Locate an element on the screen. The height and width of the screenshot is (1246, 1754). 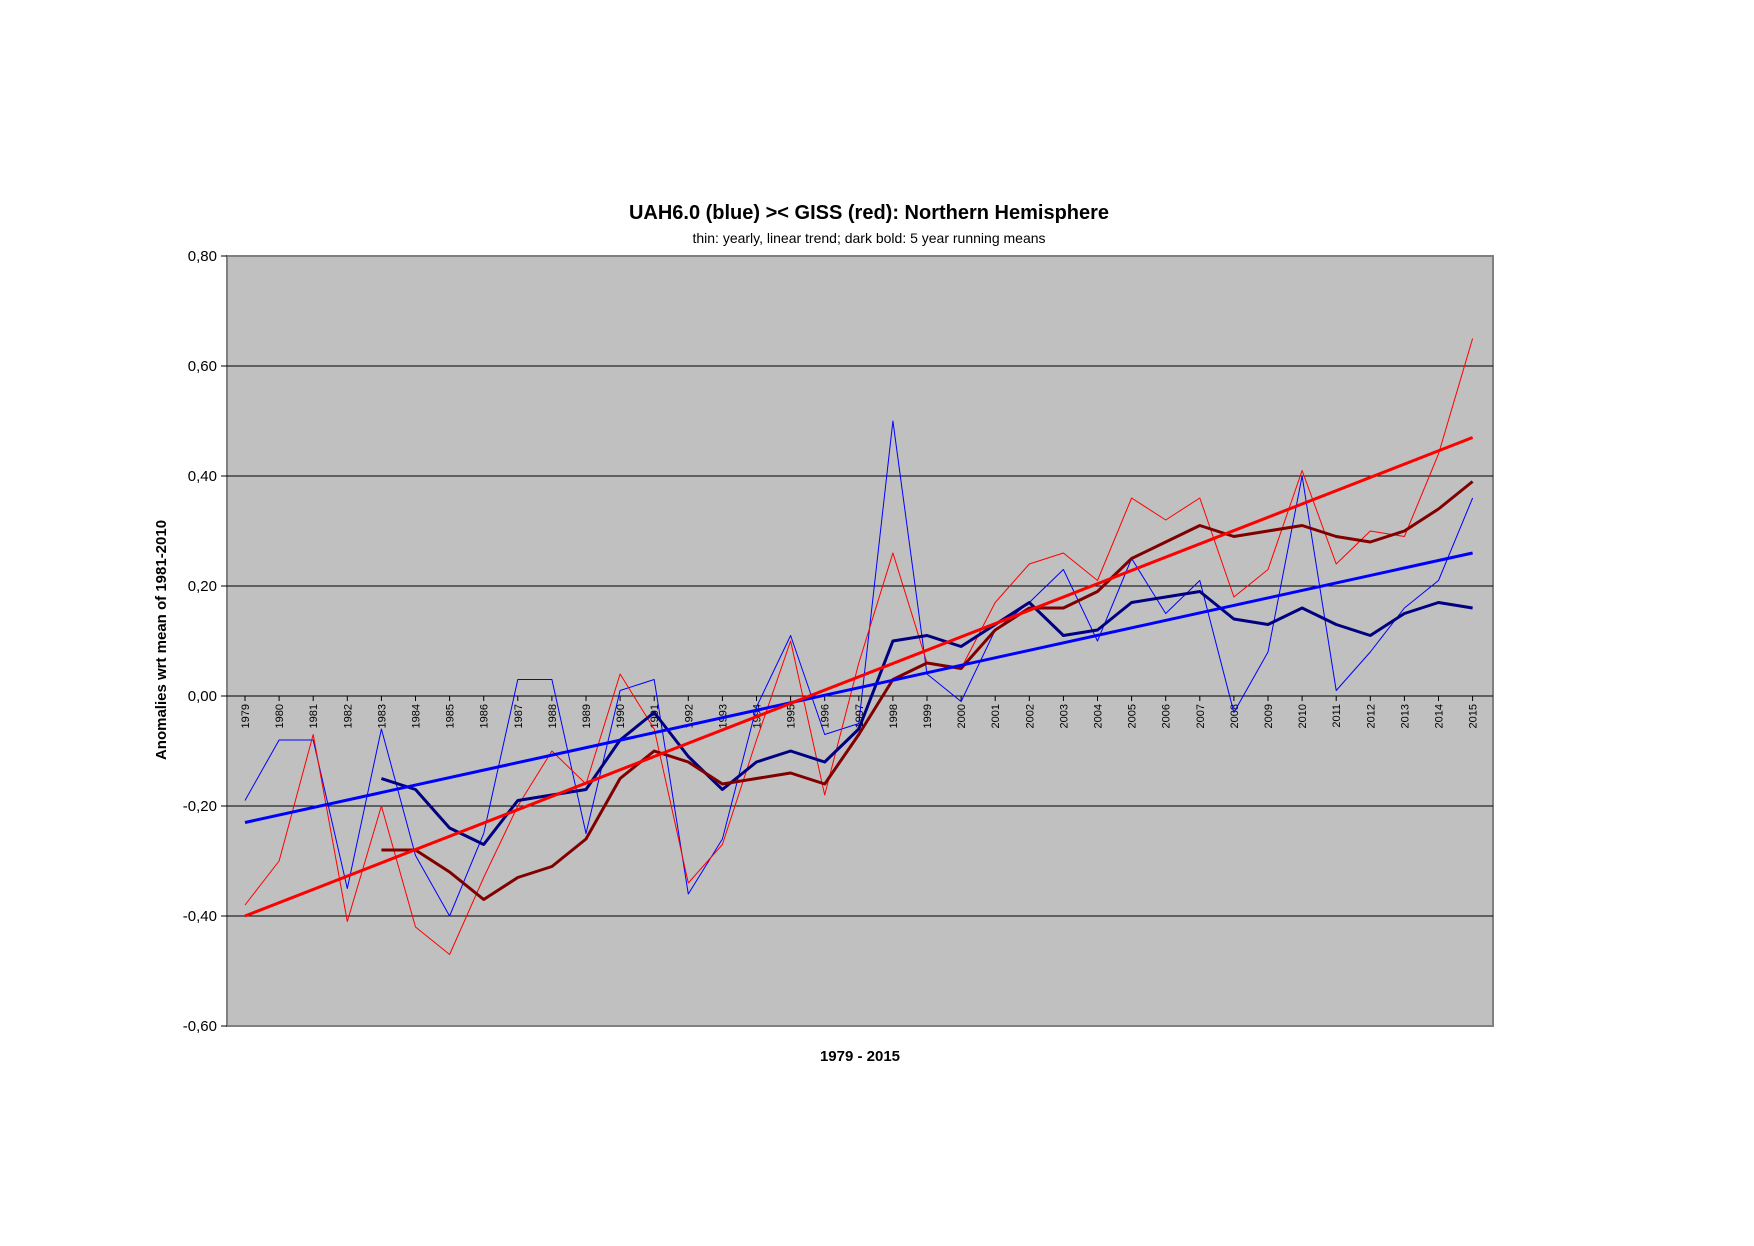
x-tick-label: 1980 is located at coordinates (280, 716).